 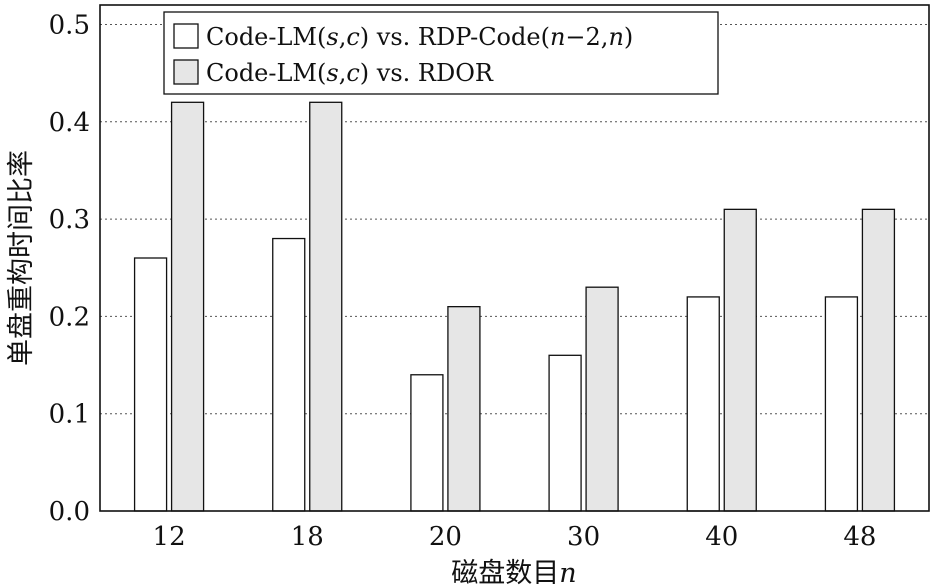 What do you see at coordinates (583, 537) in the screenshot?
I see `x-tick-label: 30` at bounding box center [583, 537].